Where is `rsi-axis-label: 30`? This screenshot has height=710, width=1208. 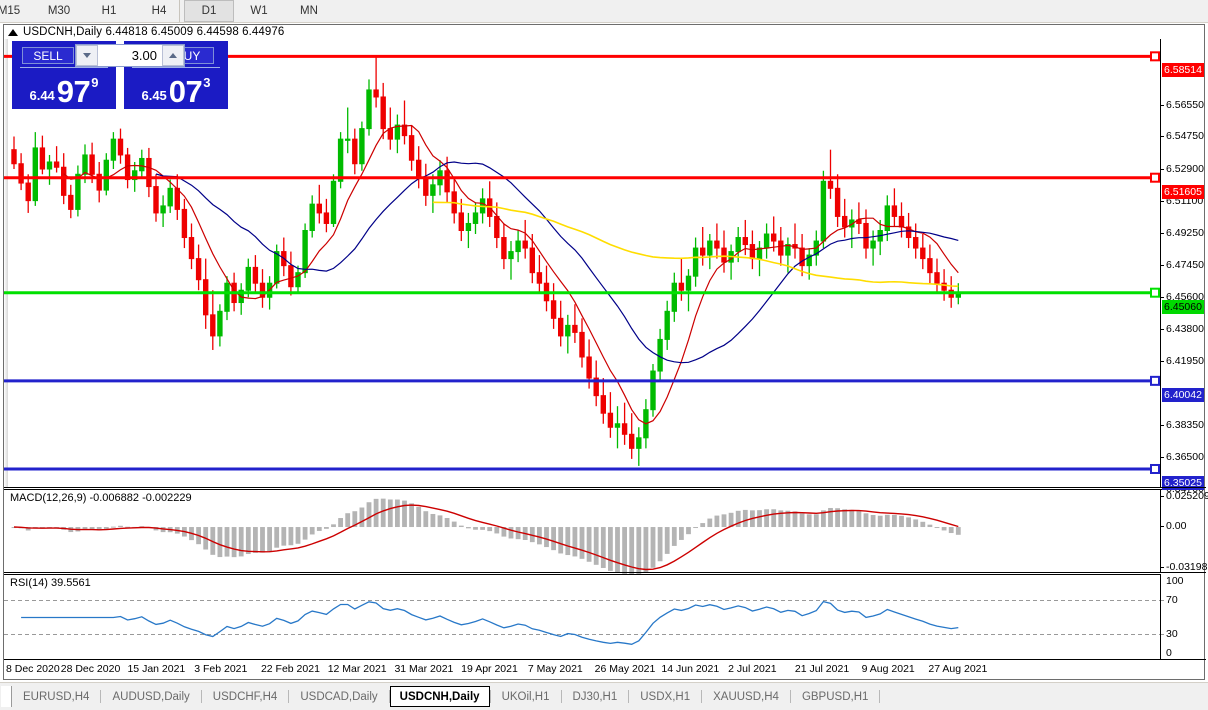 rsi-axis-label: 30 is located at coordinates (1172, 633).